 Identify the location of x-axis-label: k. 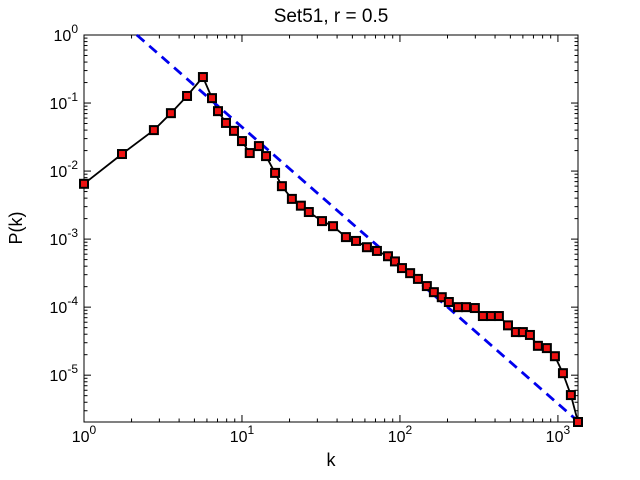
(332, 460).